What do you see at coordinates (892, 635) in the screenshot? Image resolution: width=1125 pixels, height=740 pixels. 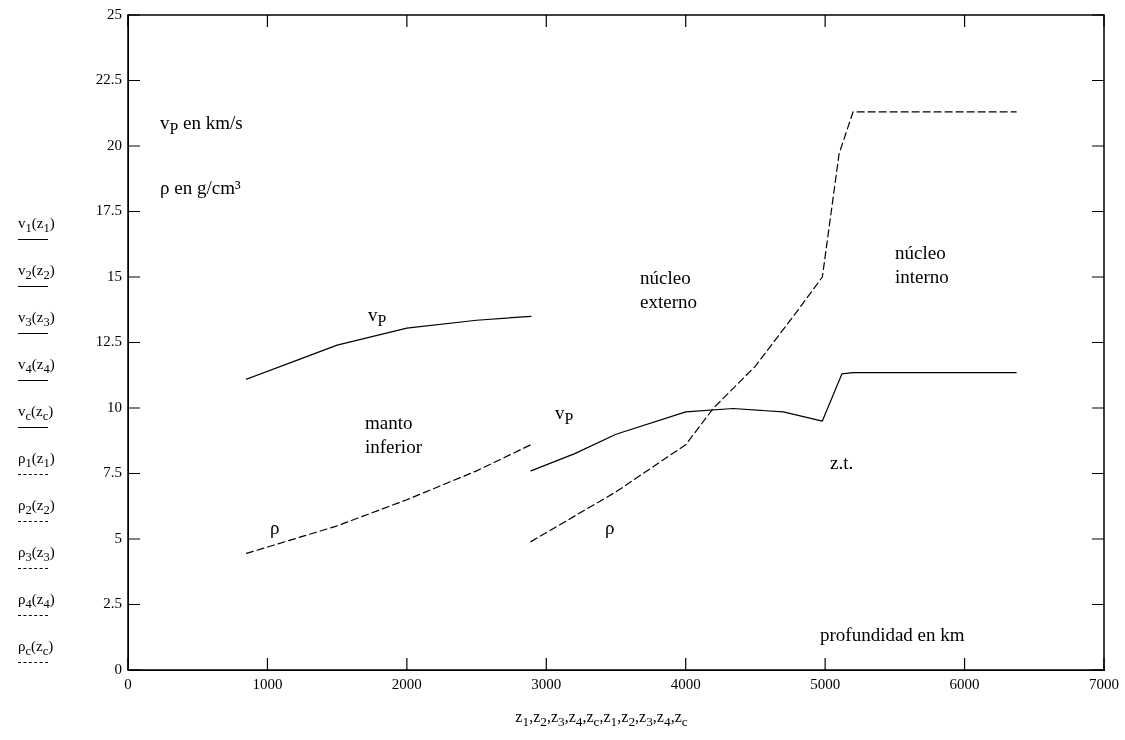 I see `annotation: profundidad en km` at bounding box center [892, 635].